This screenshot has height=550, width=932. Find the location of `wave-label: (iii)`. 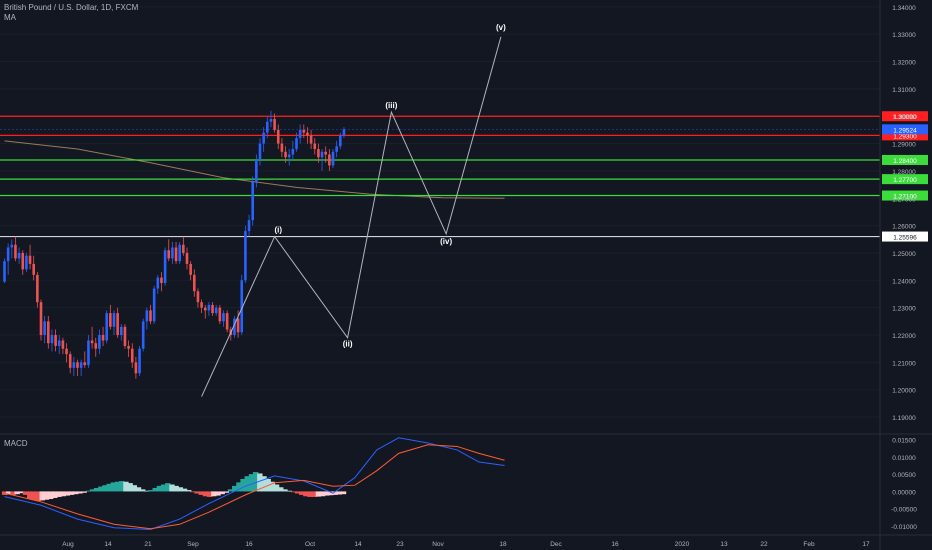

wave-label: (iii) is located at coordinates (391, 105).